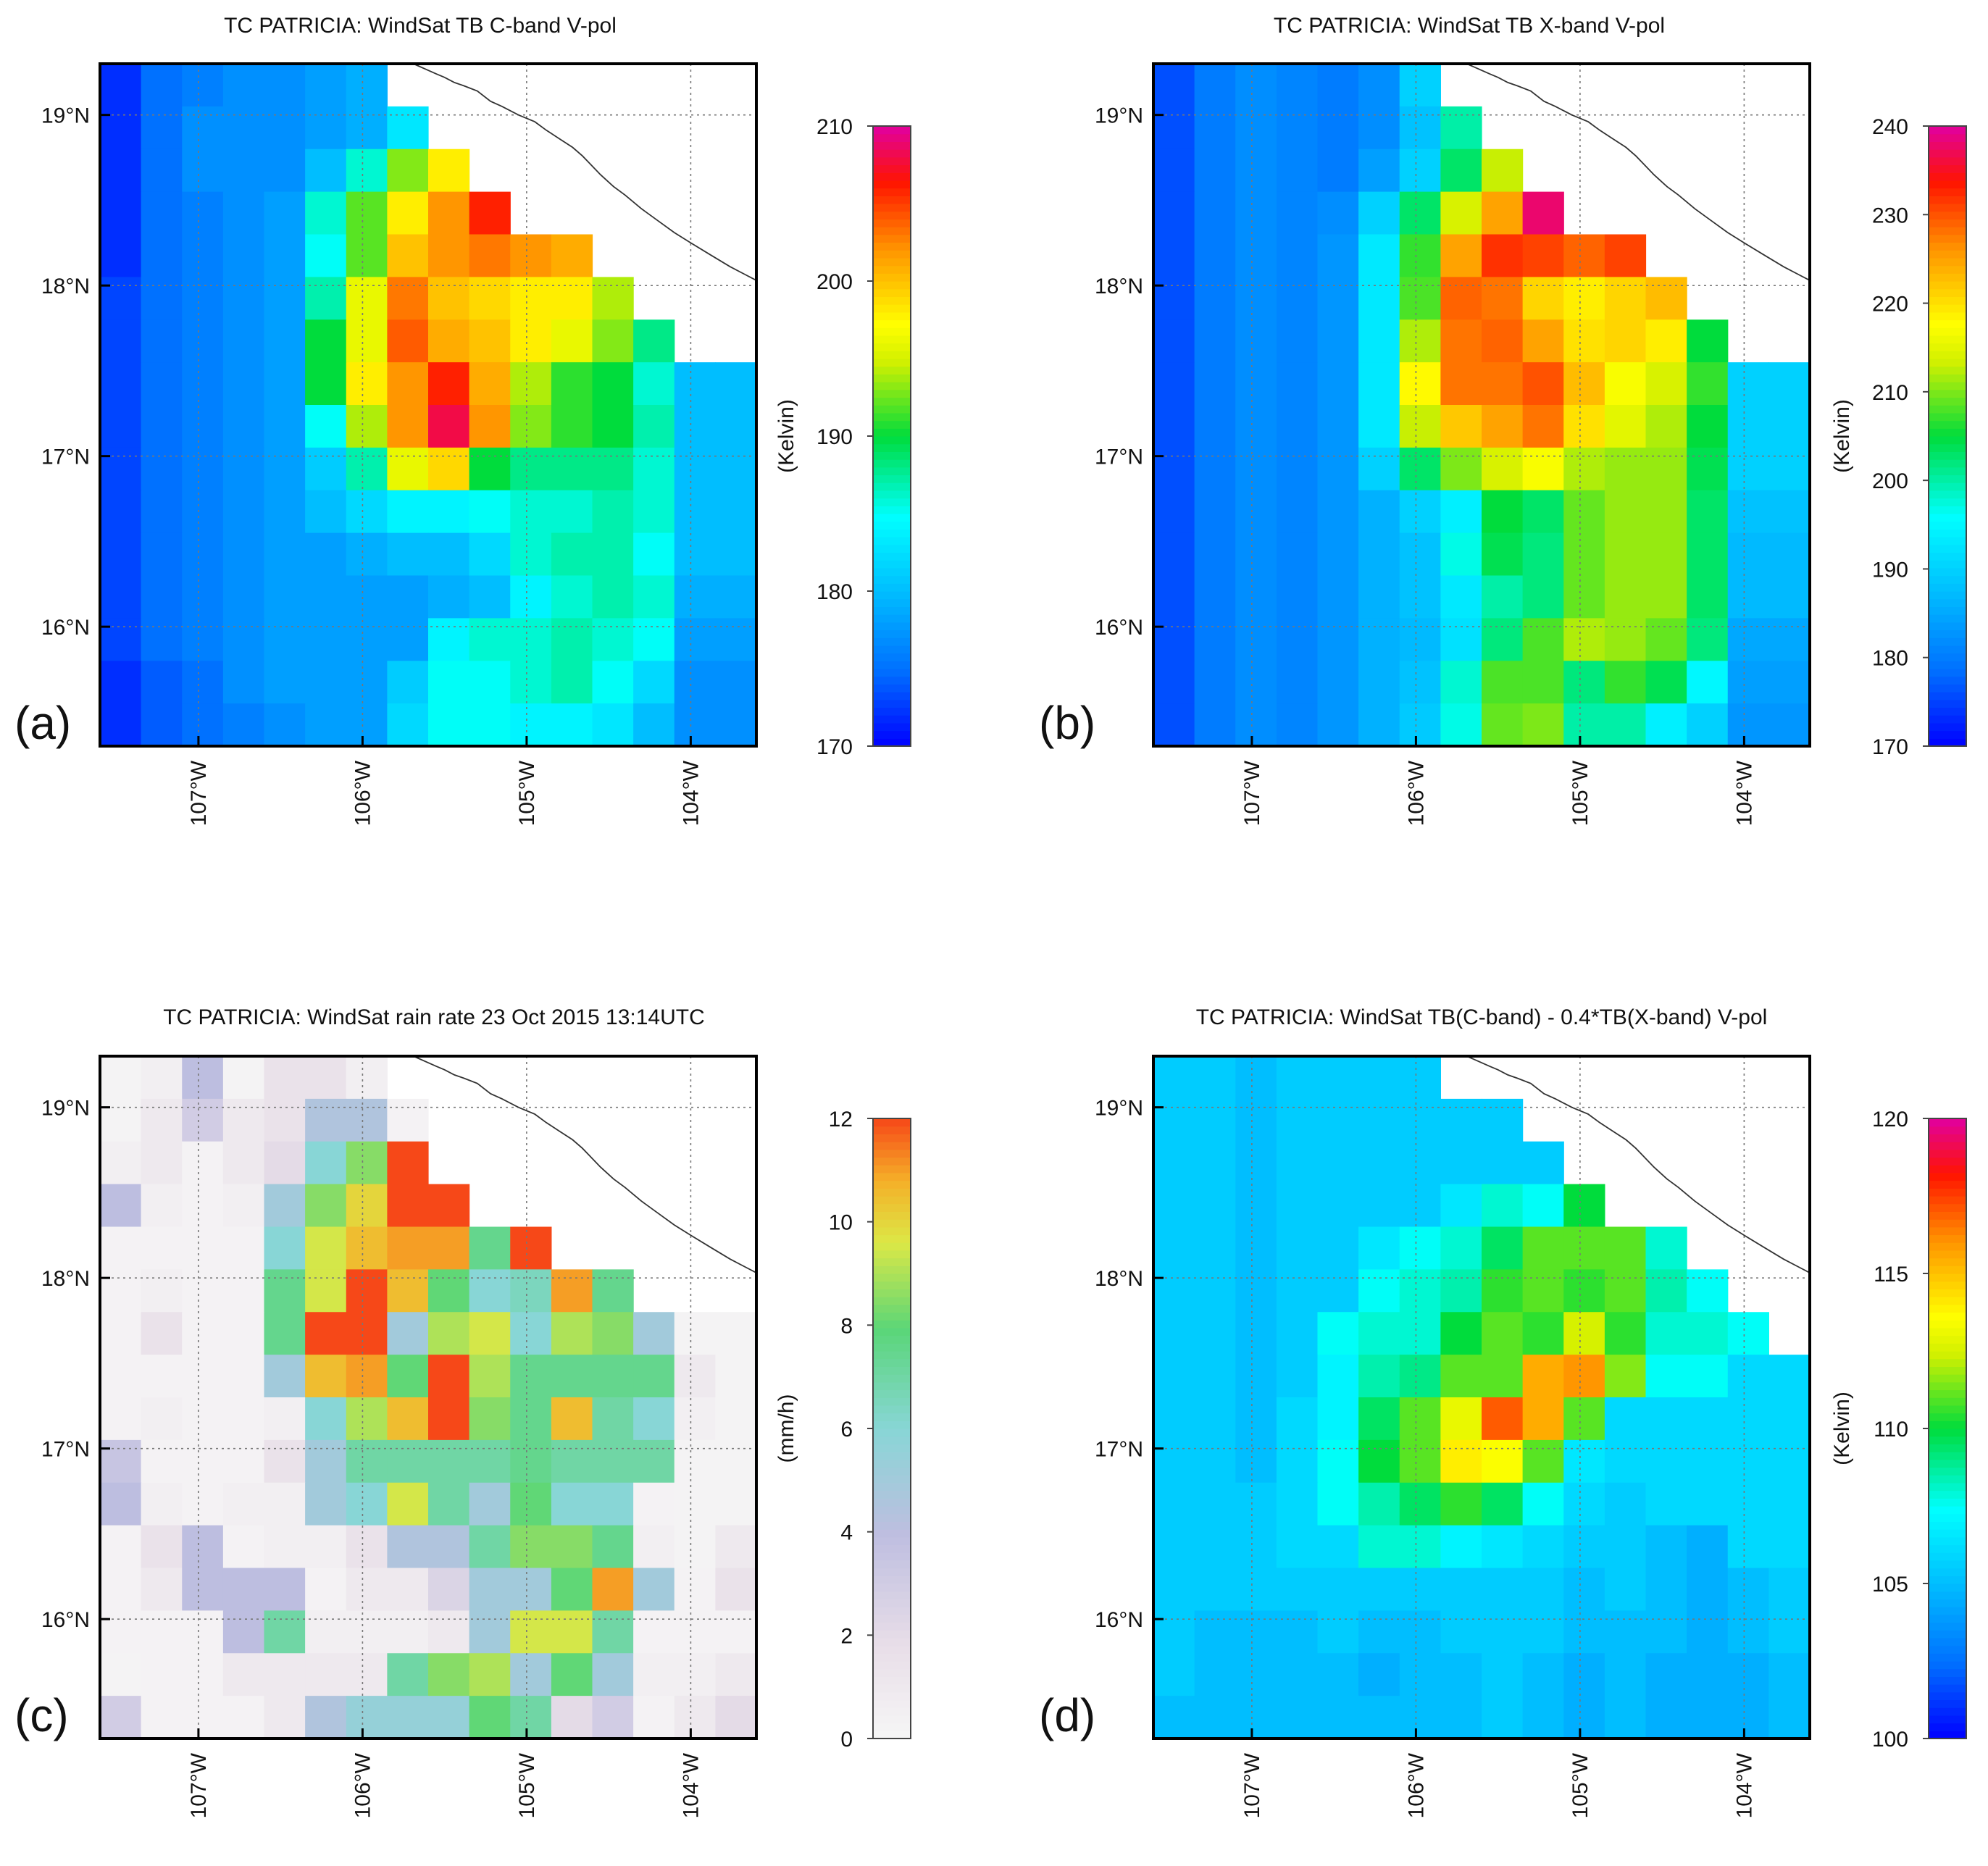 This screenshot has width=1988, height=1866. What do you see at coordinates (420, 26) in the screenshot?
I see `panel-title: TC PATRICIA: WindSat TB C-band V-pol` at bounding box center [420, 26].